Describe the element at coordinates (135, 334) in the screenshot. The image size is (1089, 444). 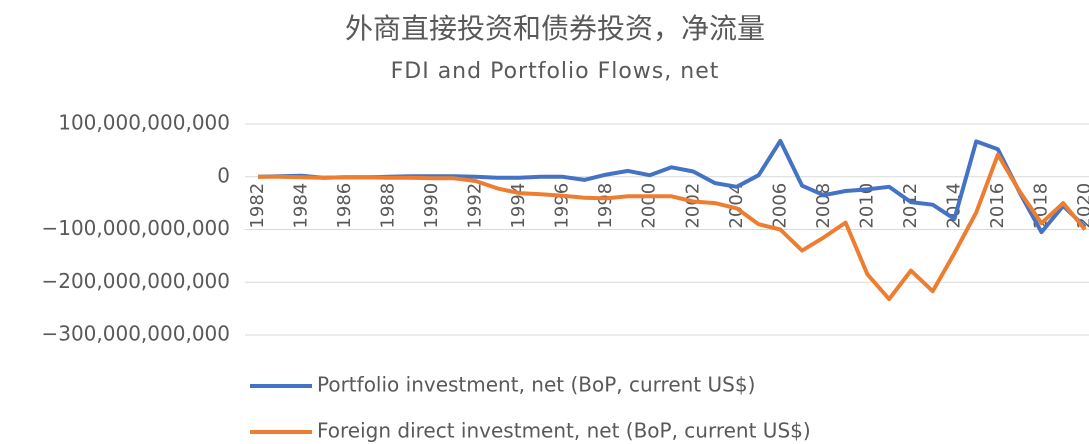
I see `y-tick-label: −300,000,000,000` at that location.